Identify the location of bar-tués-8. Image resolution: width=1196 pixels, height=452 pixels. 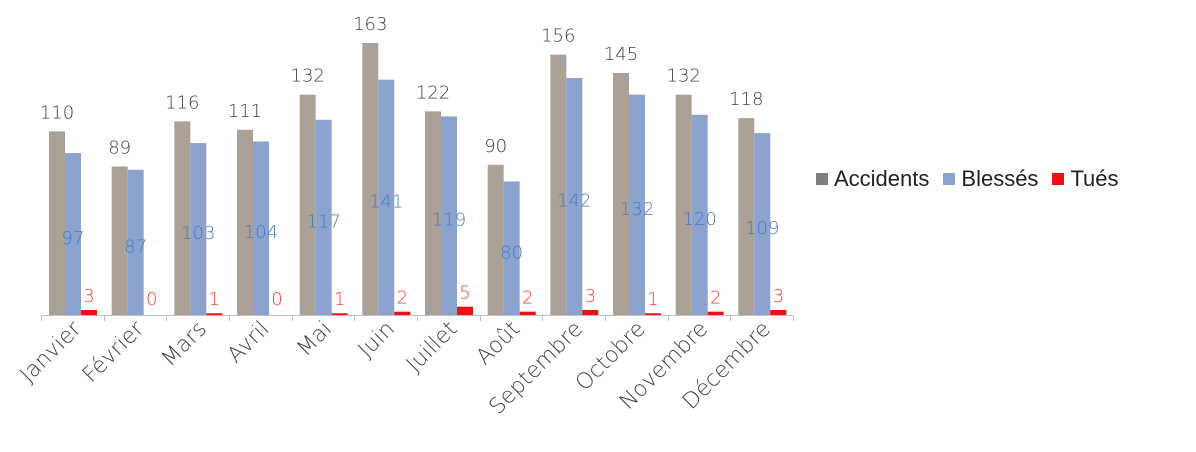
(590, 312).